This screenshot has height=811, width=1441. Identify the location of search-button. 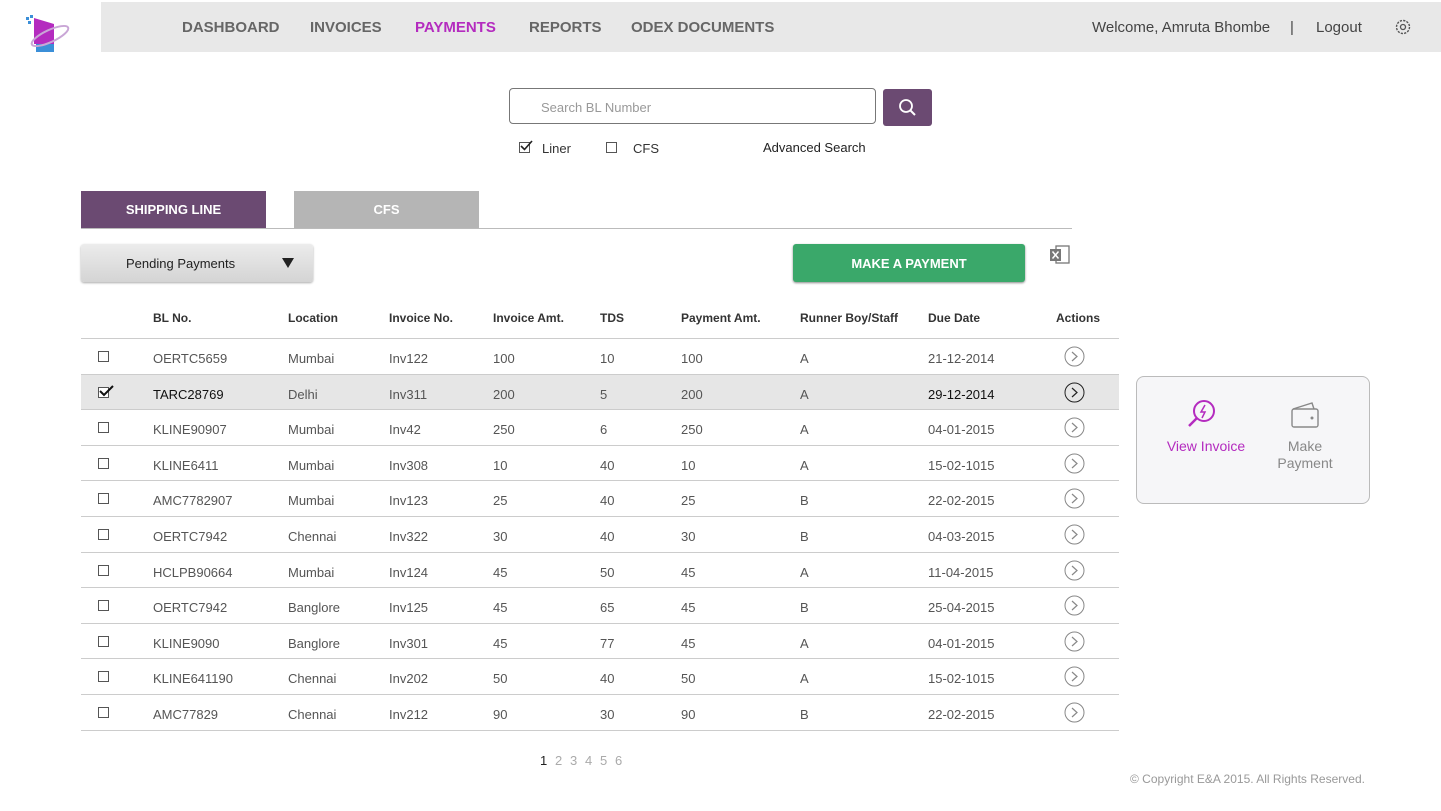
(907, 107).